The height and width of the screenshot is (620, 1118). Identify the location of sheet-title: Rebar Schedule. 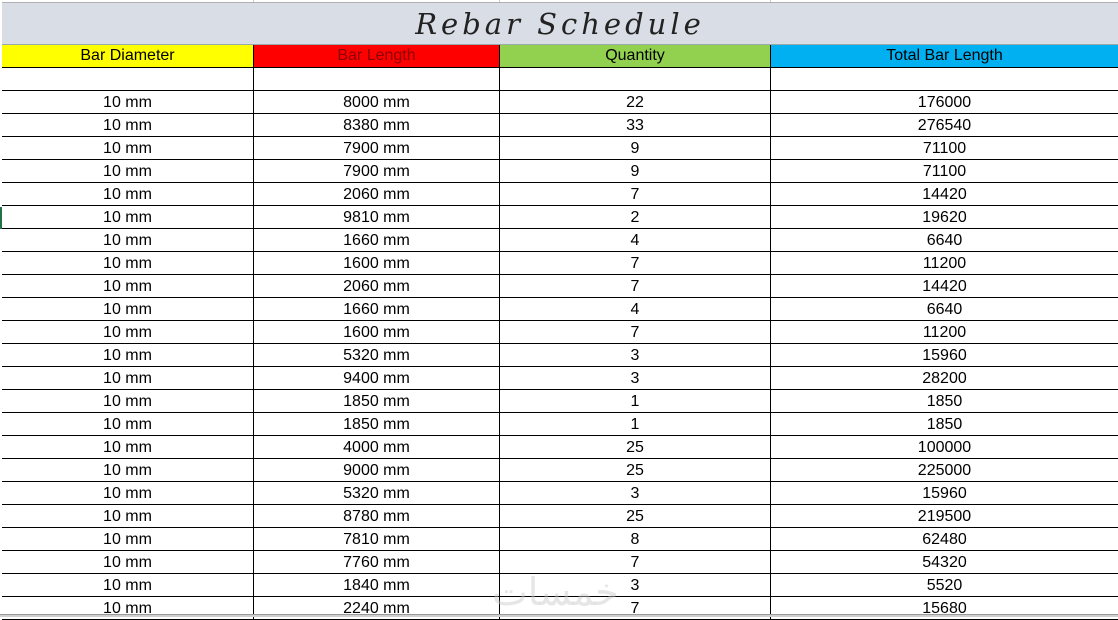
(560, 24).